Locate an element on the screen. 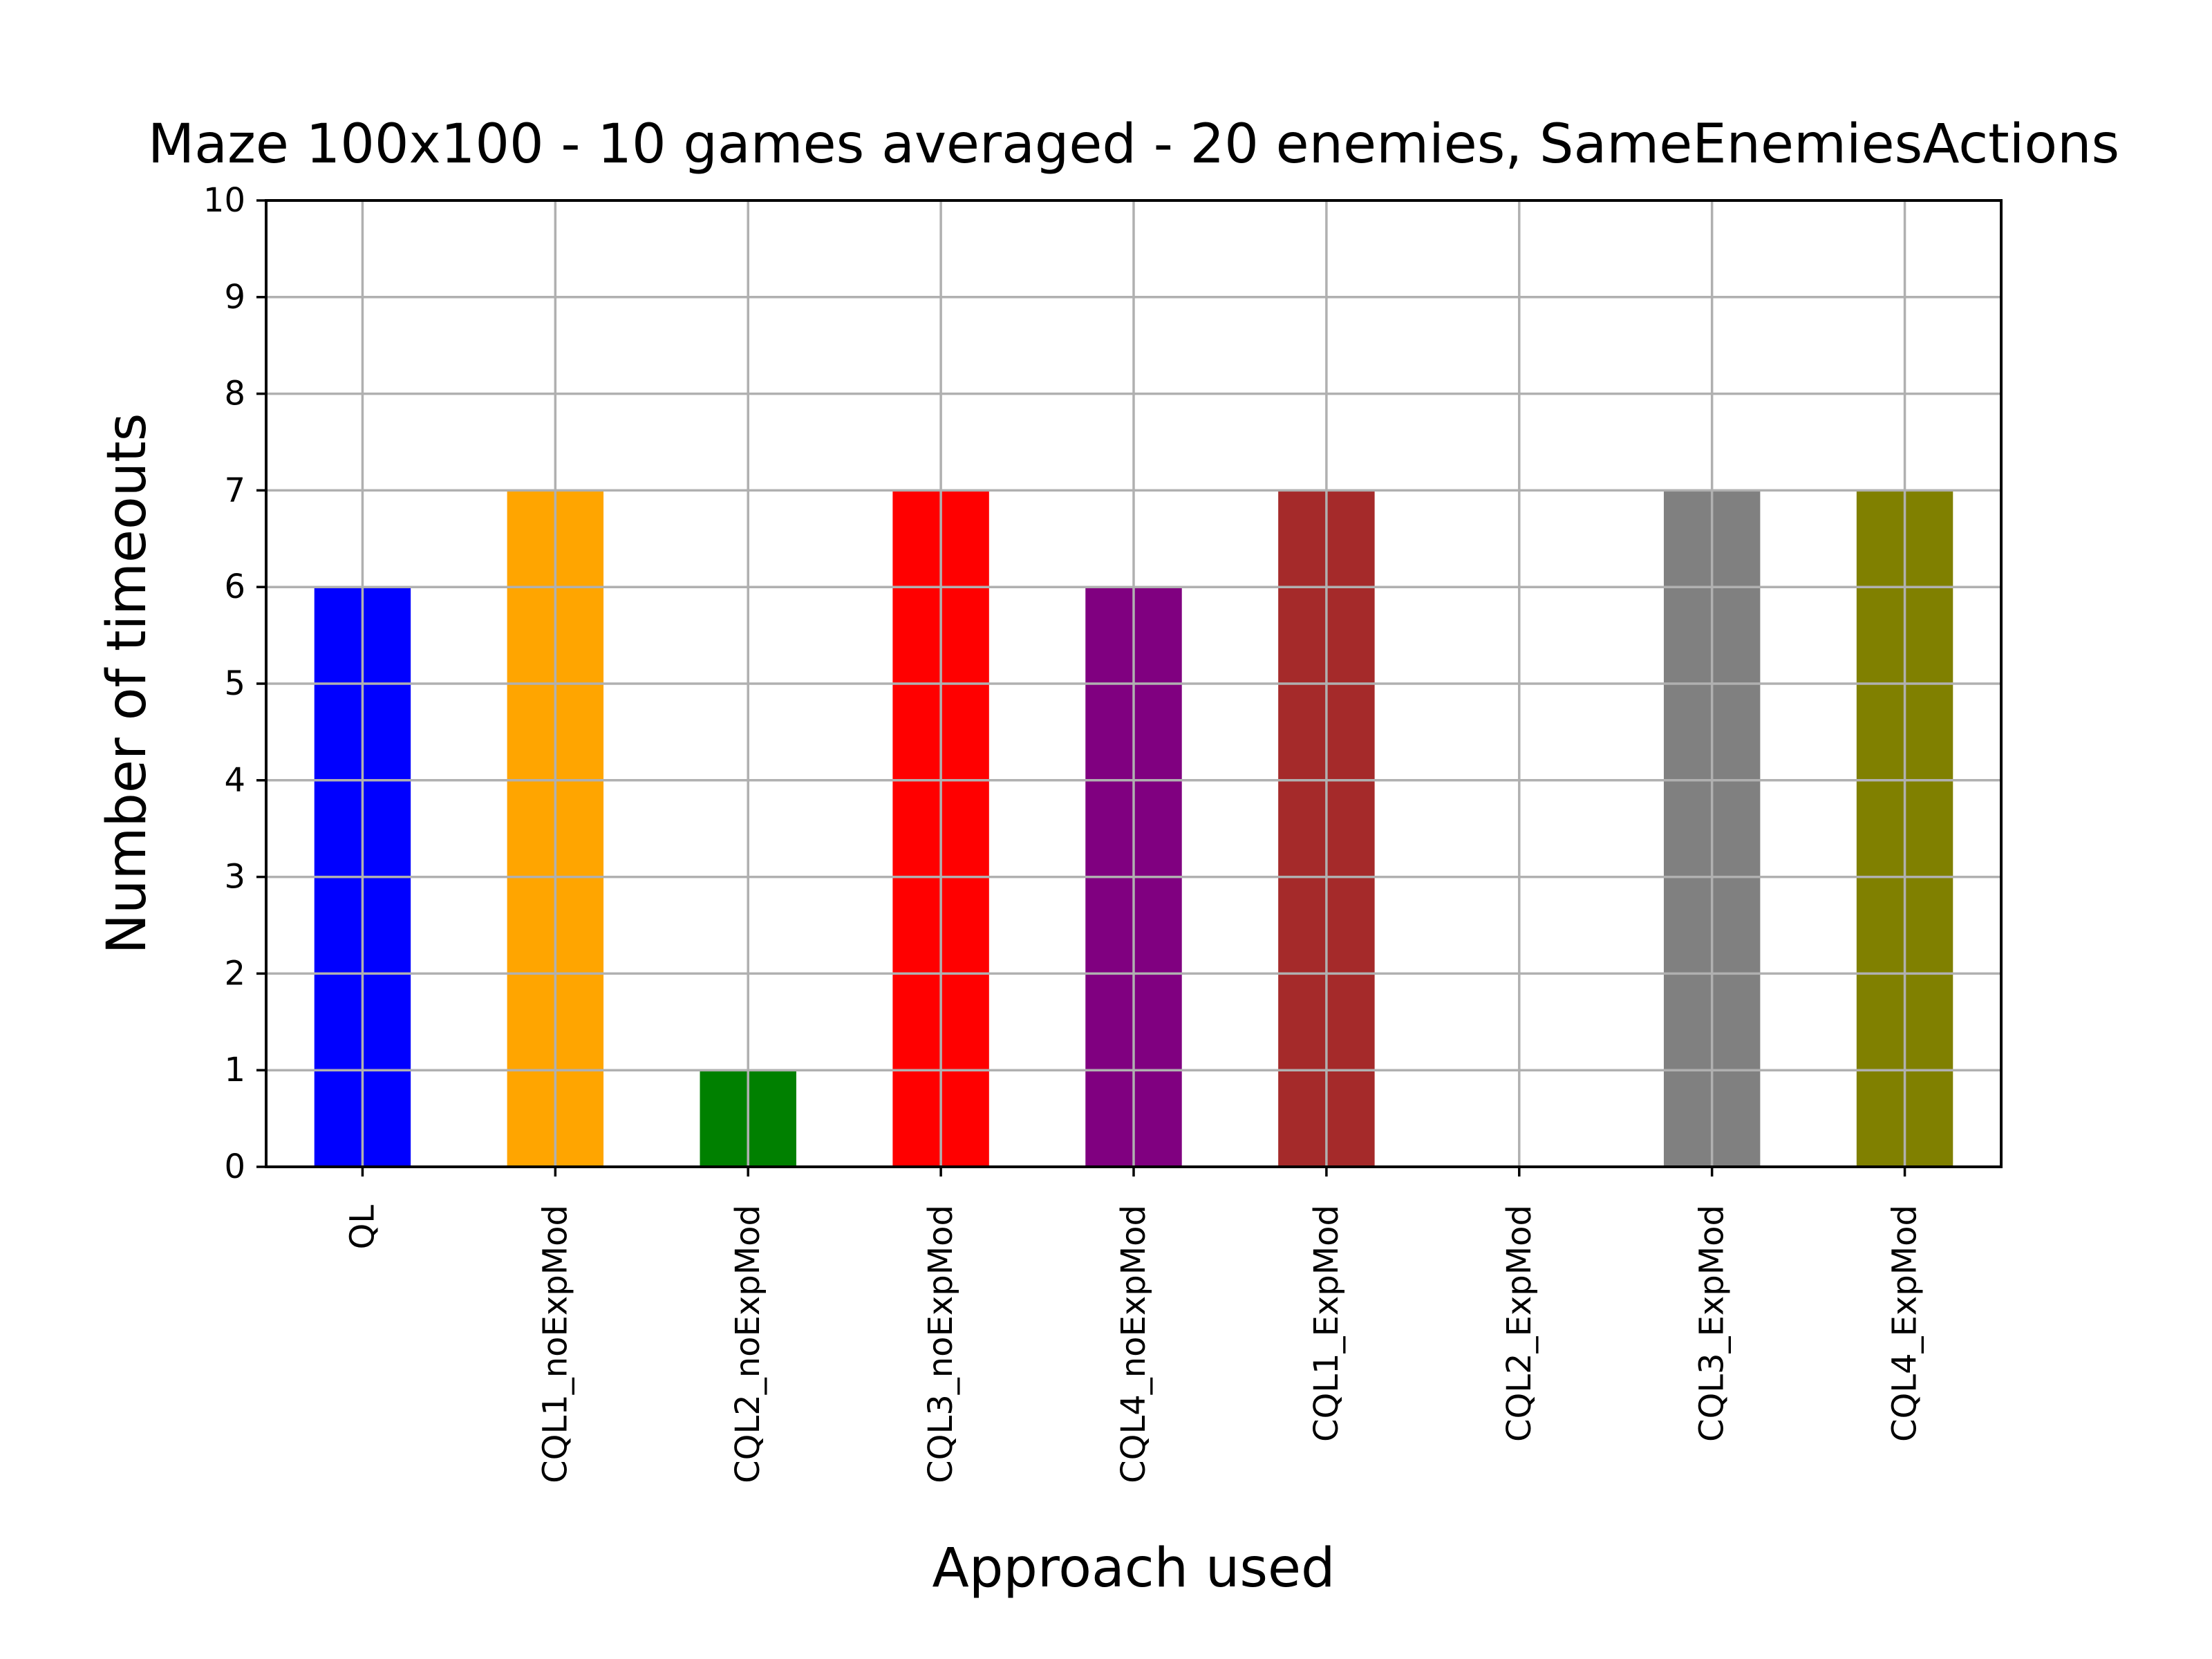 This screenshot has width=2212, height=1659. x-tick-label: CQL3_noExpMod is located at coordinates (941, 1344).